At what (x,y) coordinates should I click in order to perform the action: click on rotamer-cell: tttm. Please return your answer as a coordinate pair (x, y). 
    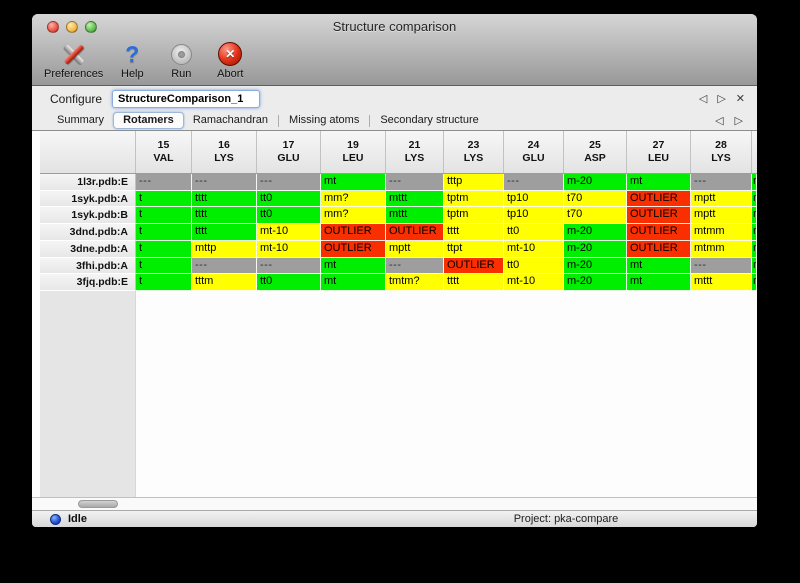
    Looking at the image, I should click on (224, 282).